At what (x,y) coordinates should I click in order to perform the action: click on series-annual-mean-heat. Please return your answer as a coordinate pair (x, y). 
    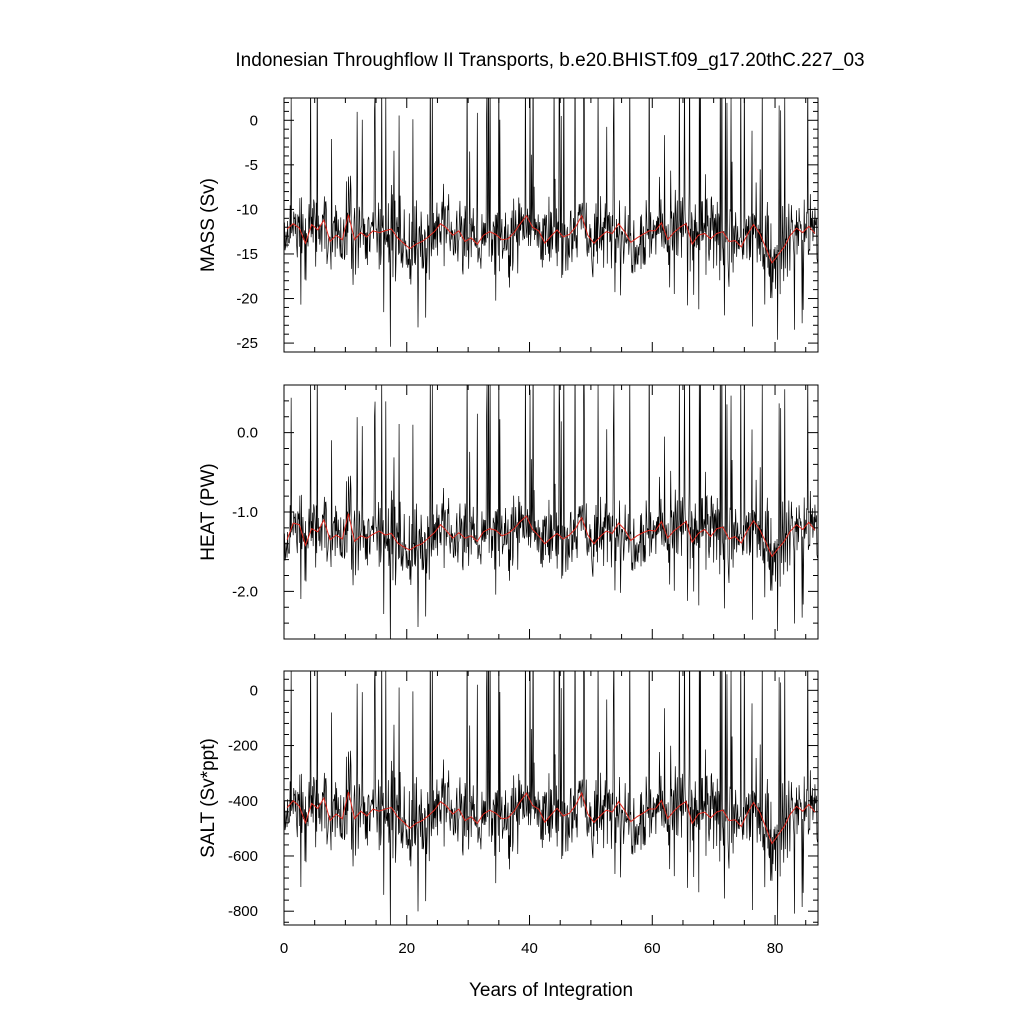
    Looking at the image, I should click on (551, 535).